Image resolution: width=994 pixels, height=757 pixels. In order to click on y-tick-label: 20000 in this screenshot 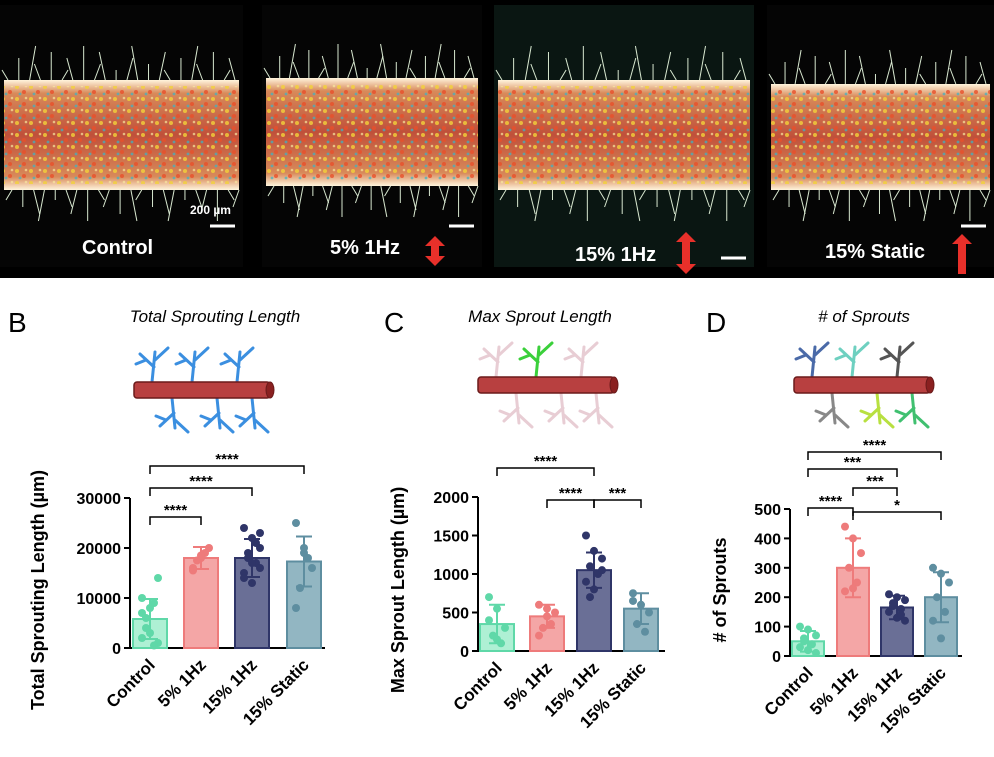, I will do `click(99, 549)`.